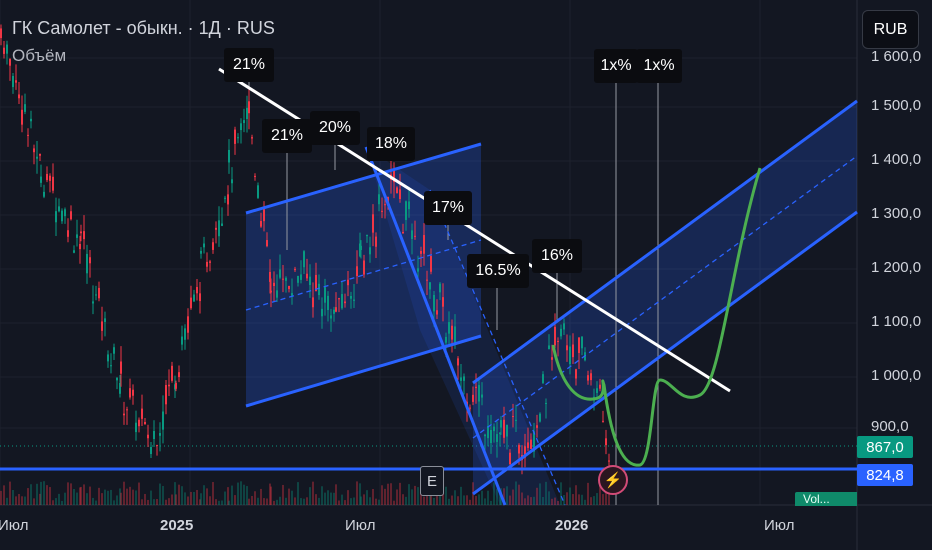 The image size is (932, 550). Describe the element at coordinates (448, 208) in the screenshot. I see `percent-callout: 17%` at that location.